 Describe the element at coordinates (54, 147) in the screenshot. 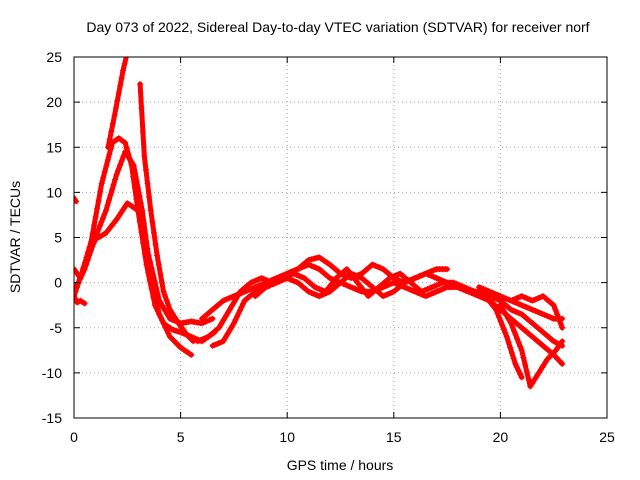

I see `y-tick-label: 15` at that location.